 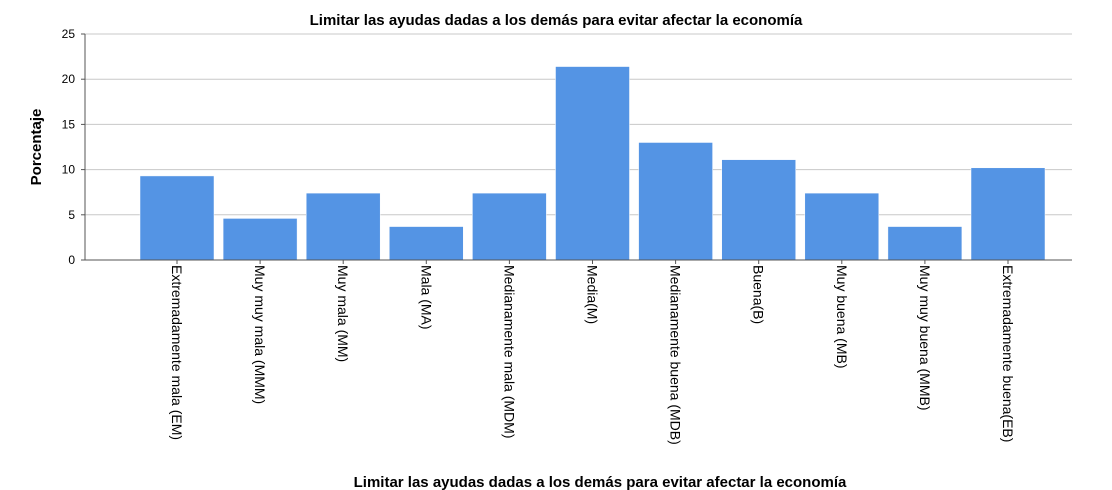 What do you see at coordinates (676, 355) in the screenshot?
I see `x-tick-label: Medianamente buena (MDB)` at bounding box center [676, 355].